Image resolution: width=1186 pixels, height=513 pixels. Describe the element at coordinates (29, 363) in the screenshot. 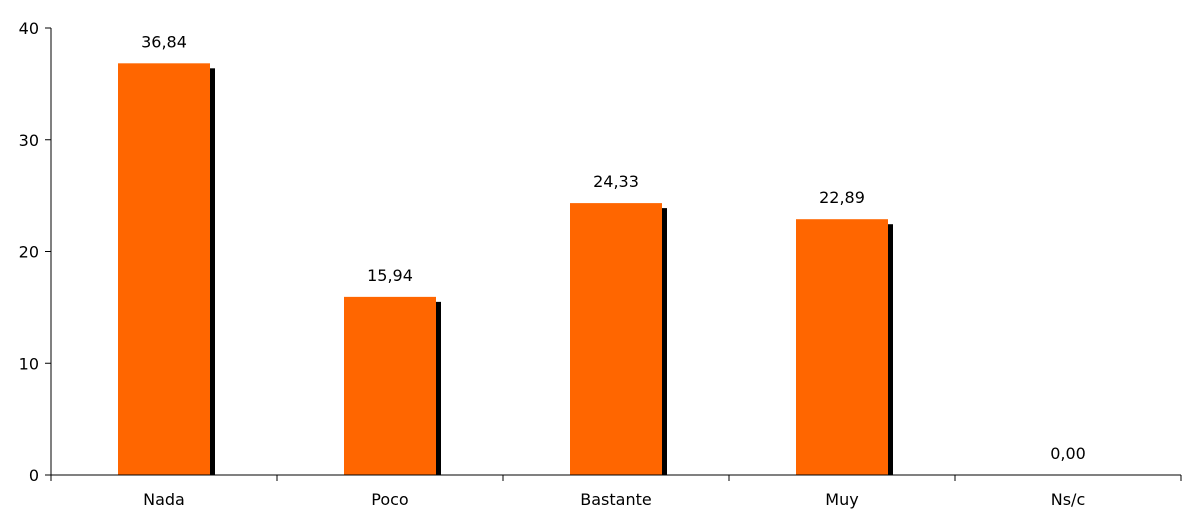

I see `y-tick-label: 10` at that location.